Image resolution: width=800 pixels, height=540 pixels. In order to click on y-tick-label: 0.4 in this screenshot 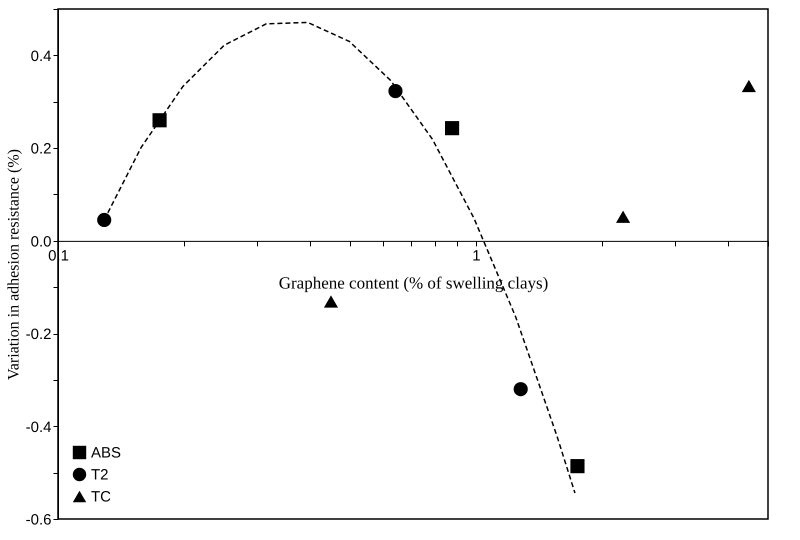, I will do `click(41, 56)`.